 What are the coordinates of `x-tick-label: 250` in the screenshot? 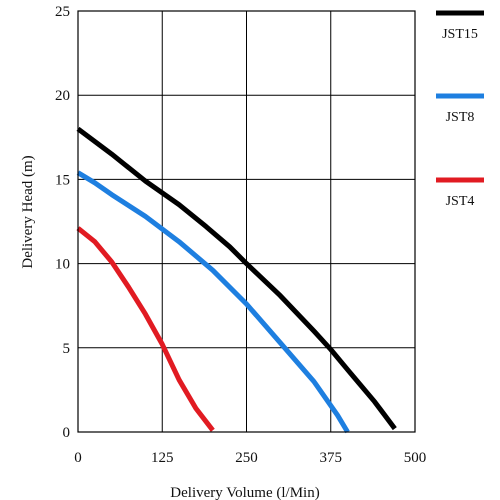 It's located at (246, 458).